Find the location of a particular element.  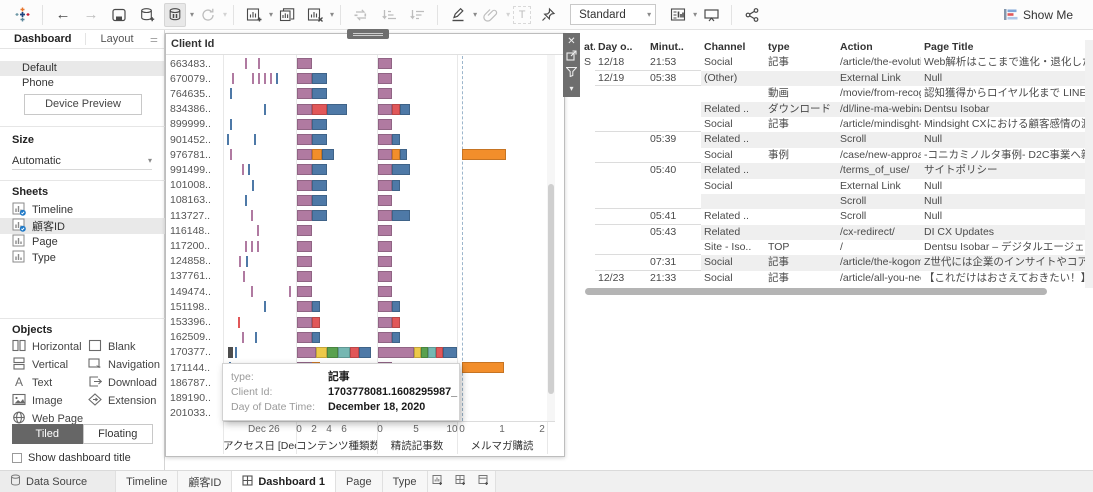

object-item-text: A Text is located at coordinates (50, 383).